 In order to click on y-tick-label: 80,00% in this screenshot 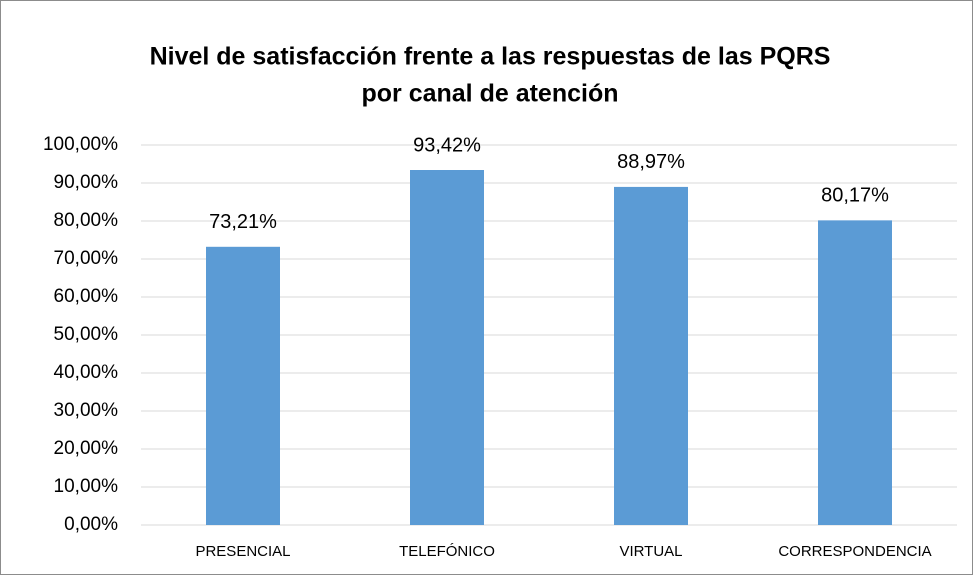, I will do `click(86, 220)`.